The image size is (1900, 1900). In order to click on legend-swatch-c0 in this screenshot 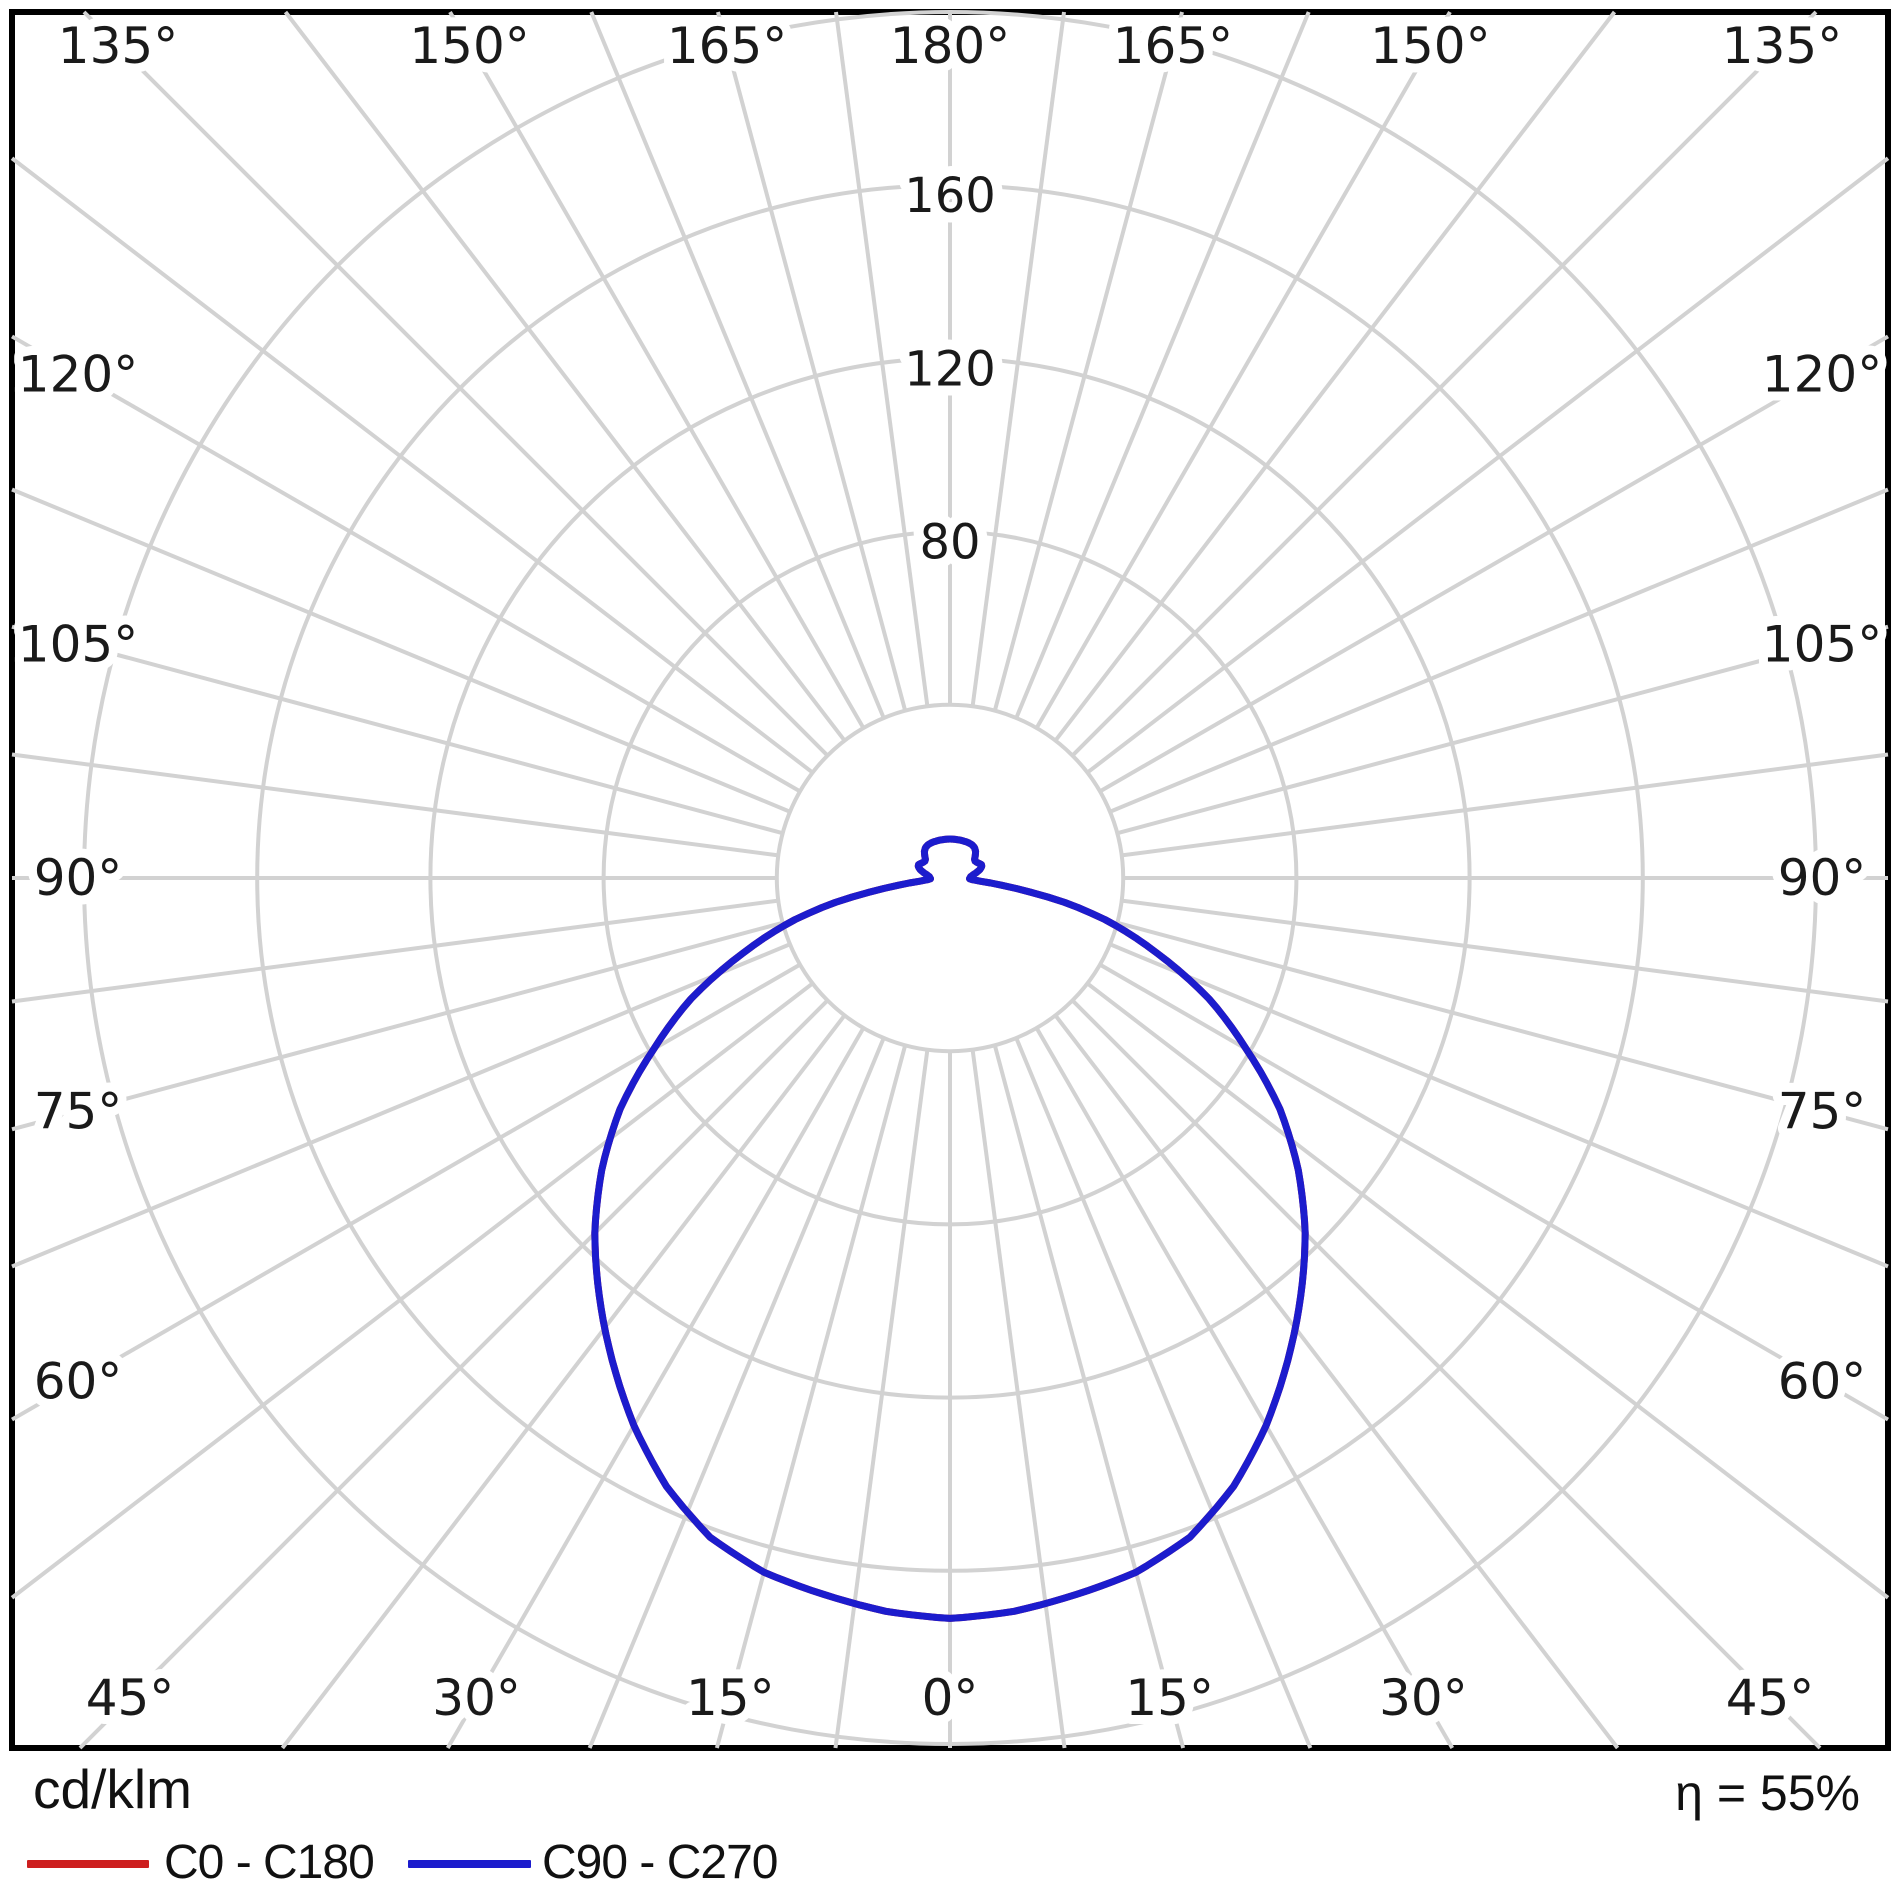, I will do `click(88, 1864)`.